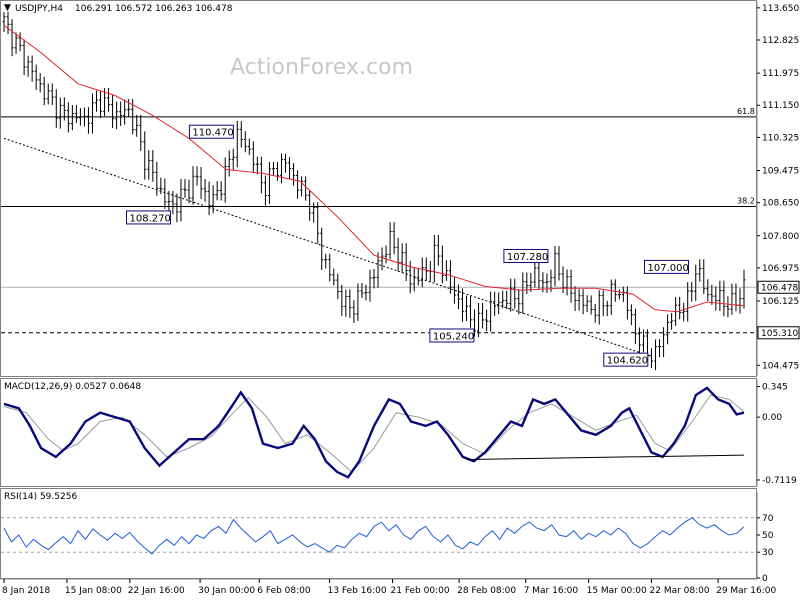 The image size is (800, 600). Describe the element at coordinates (680, 591) in the screenshot. I see `time-tick-label: 22 Mar 08:00` at that location.